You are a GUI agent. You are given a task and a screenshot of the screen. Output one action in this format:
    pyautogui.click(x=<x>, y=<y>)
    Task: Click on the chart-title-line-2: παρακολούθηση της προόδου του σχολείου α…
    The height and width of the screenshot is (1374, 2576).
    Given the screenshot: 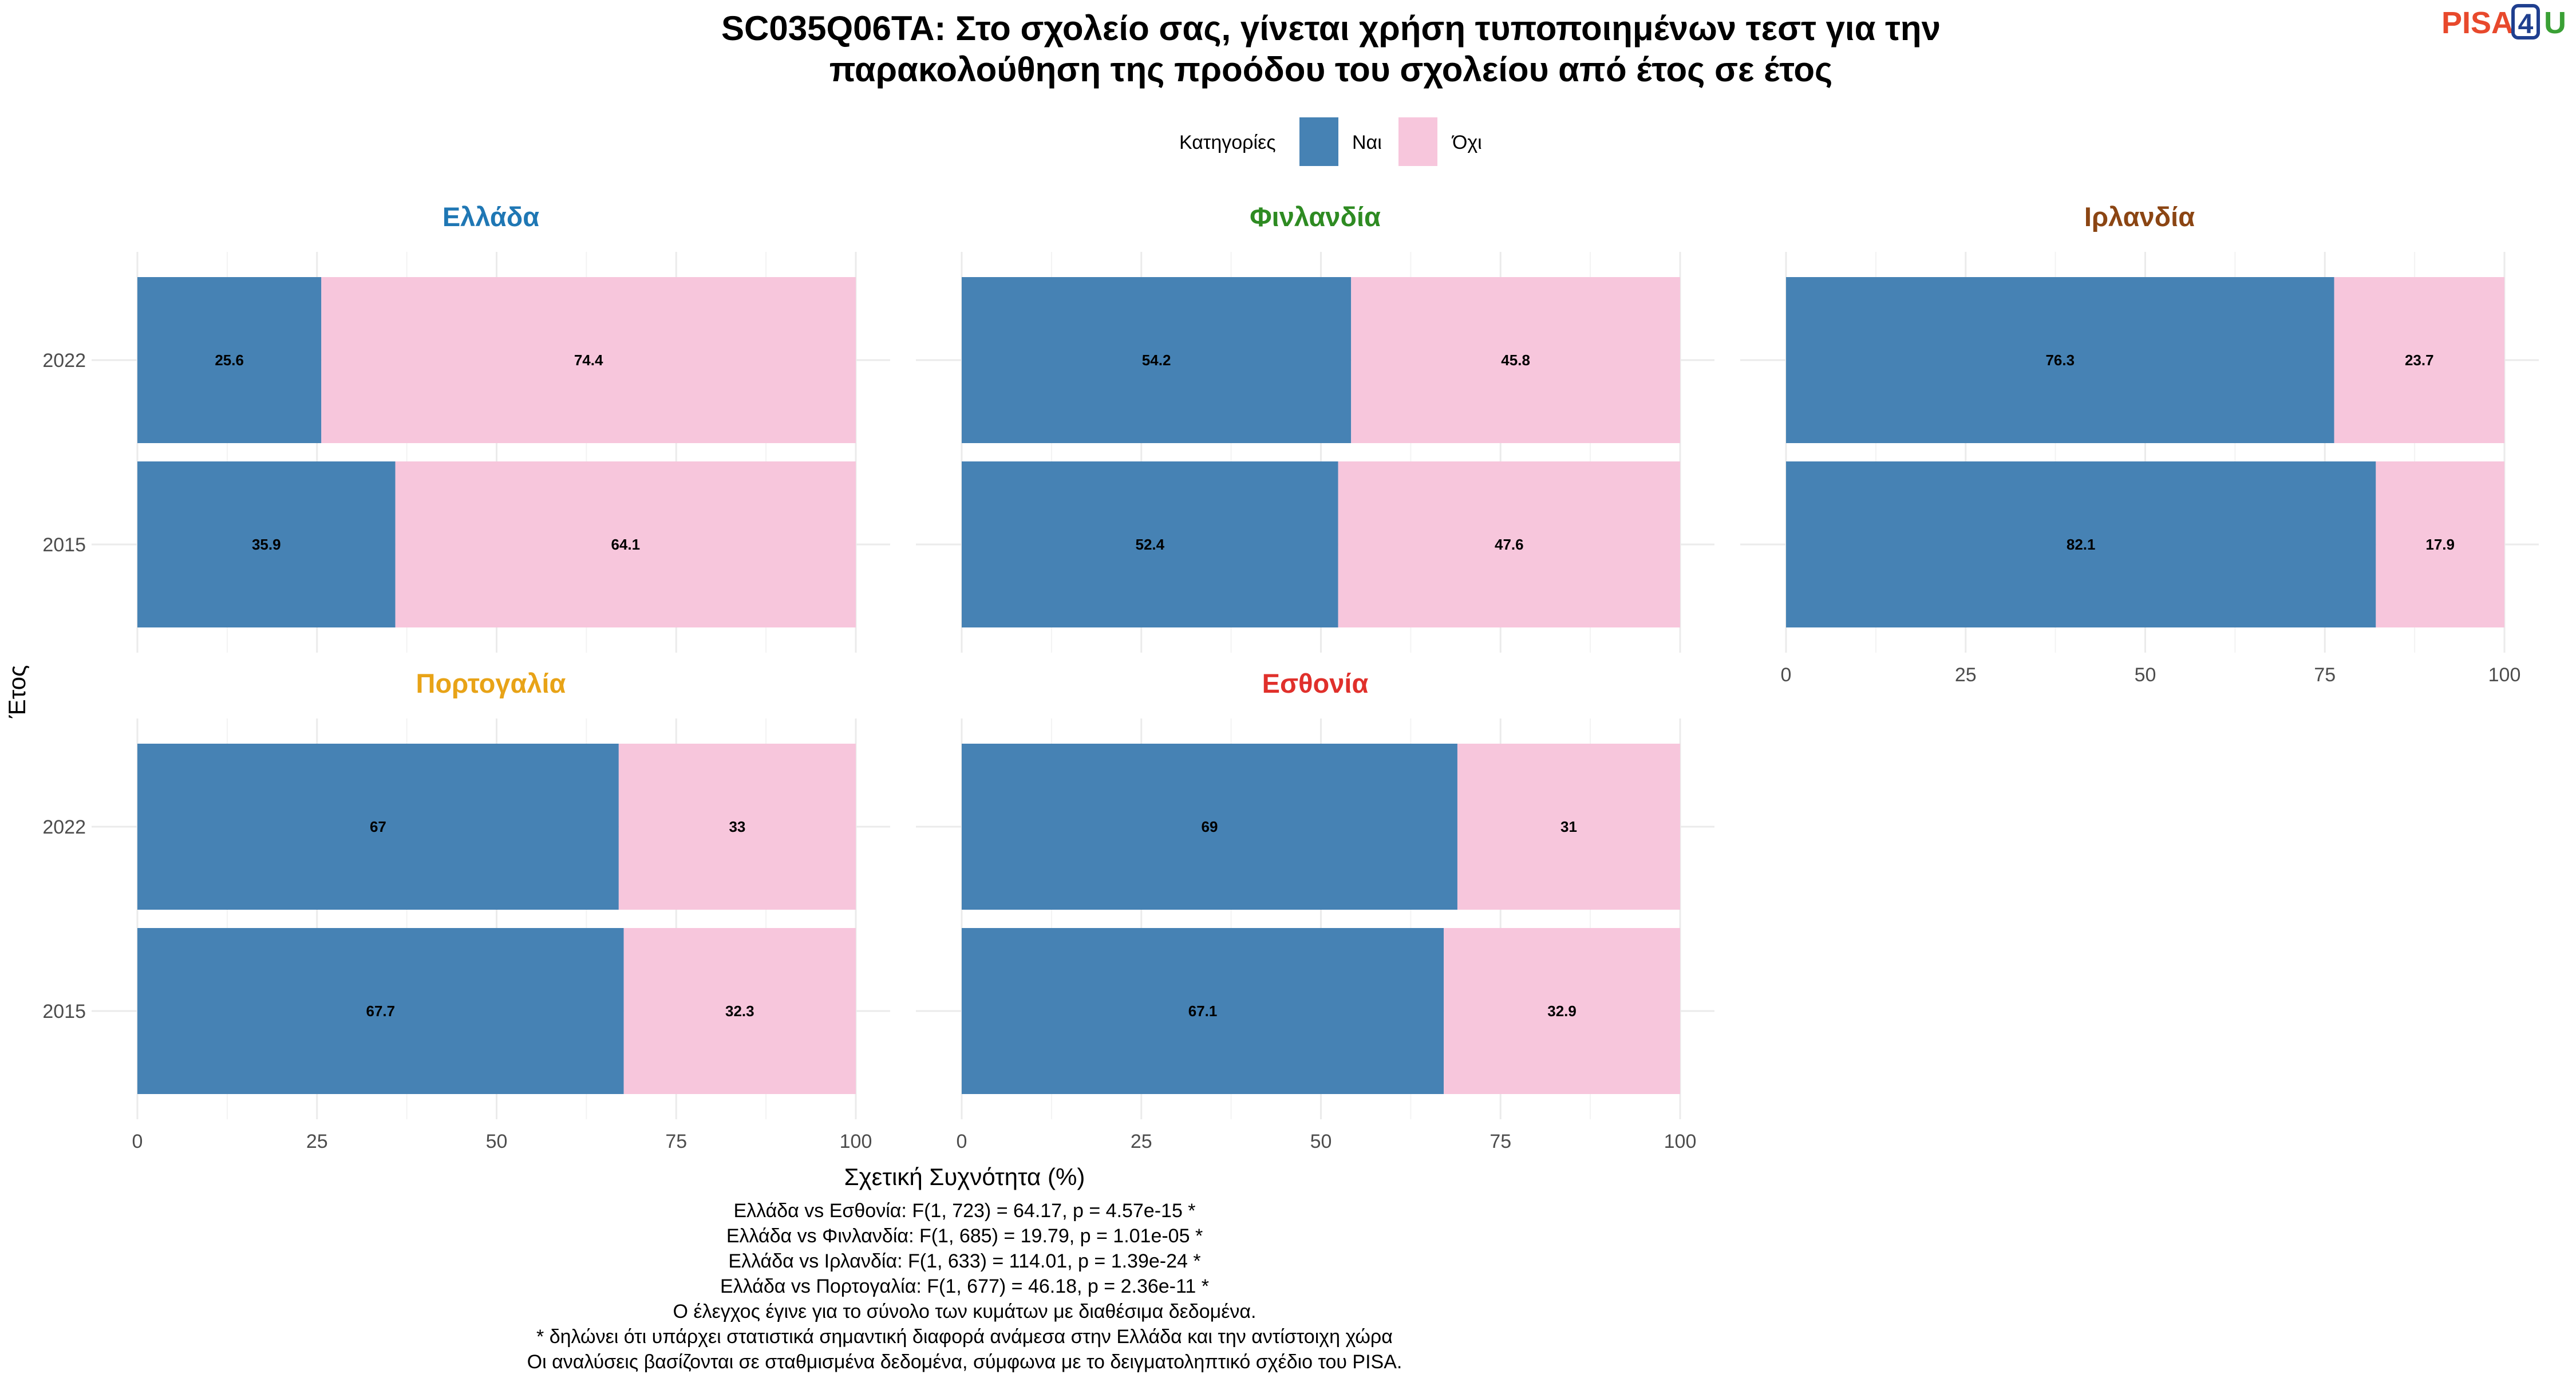 What is the action you would take?
    pyautogui.click(x=1330, y=69)
    